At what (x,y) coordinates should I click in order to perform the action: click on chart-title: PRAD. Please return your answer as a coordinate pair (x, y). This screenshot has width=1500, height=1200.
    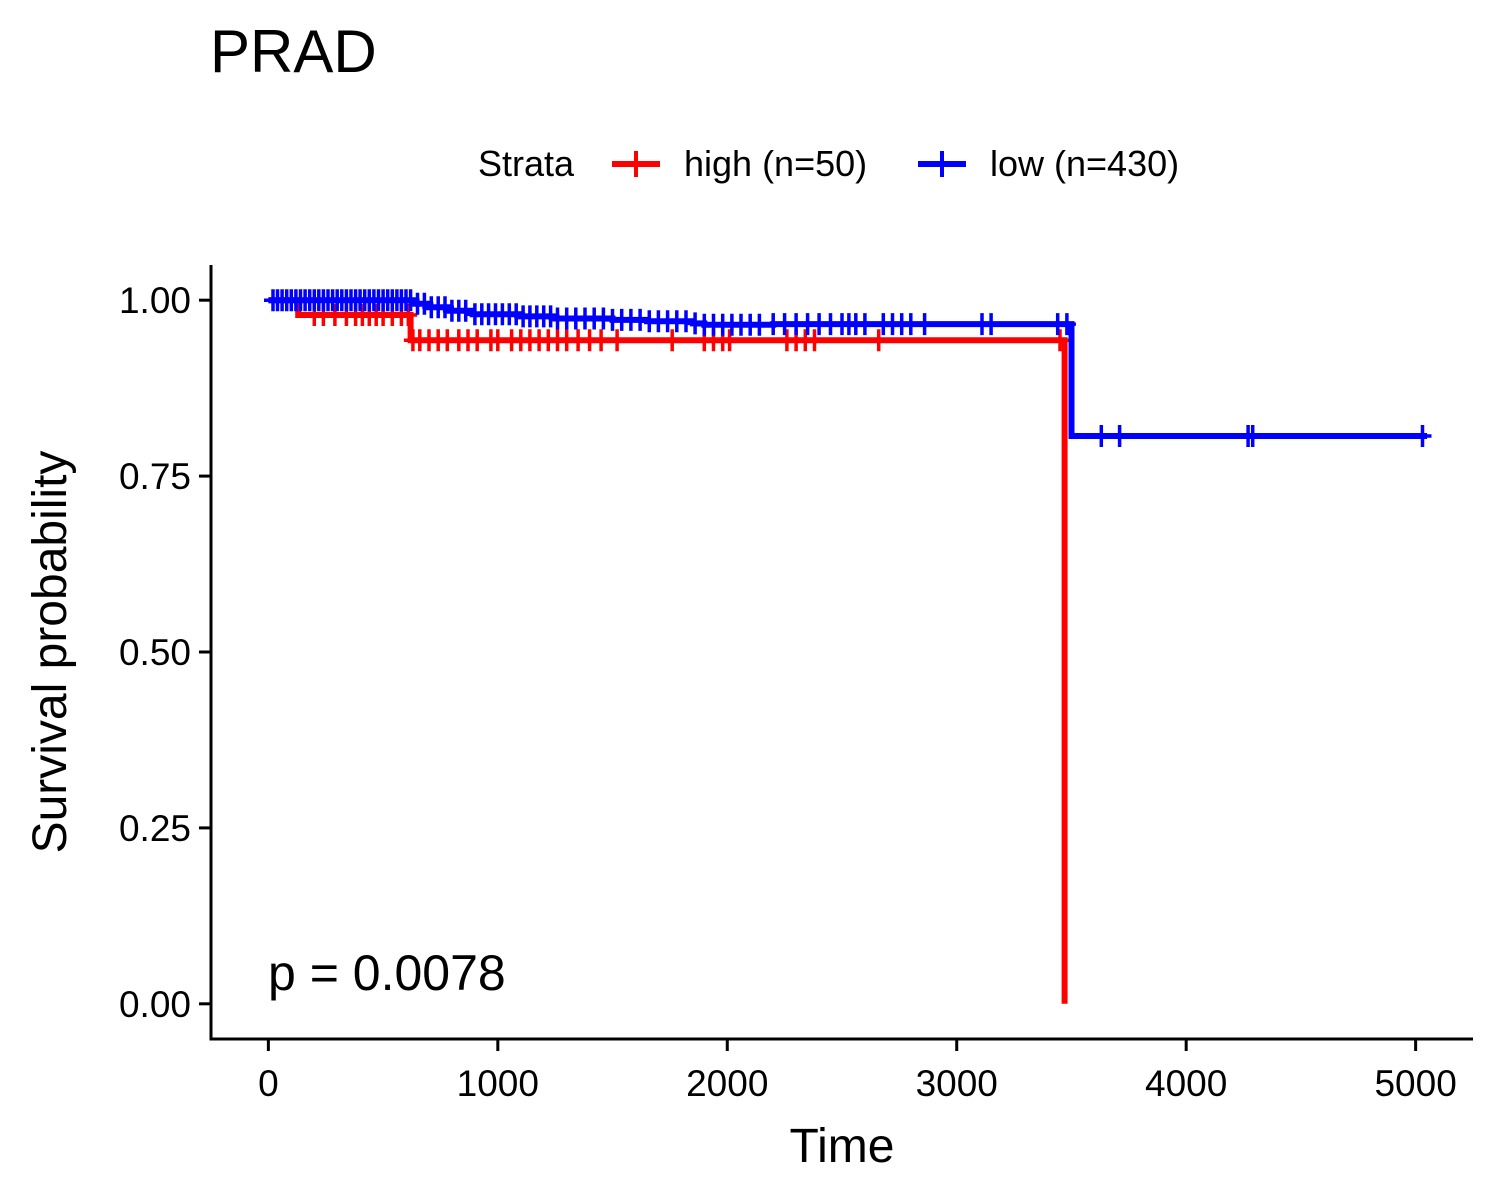
    Looking at the image, I should click on (293, 51).